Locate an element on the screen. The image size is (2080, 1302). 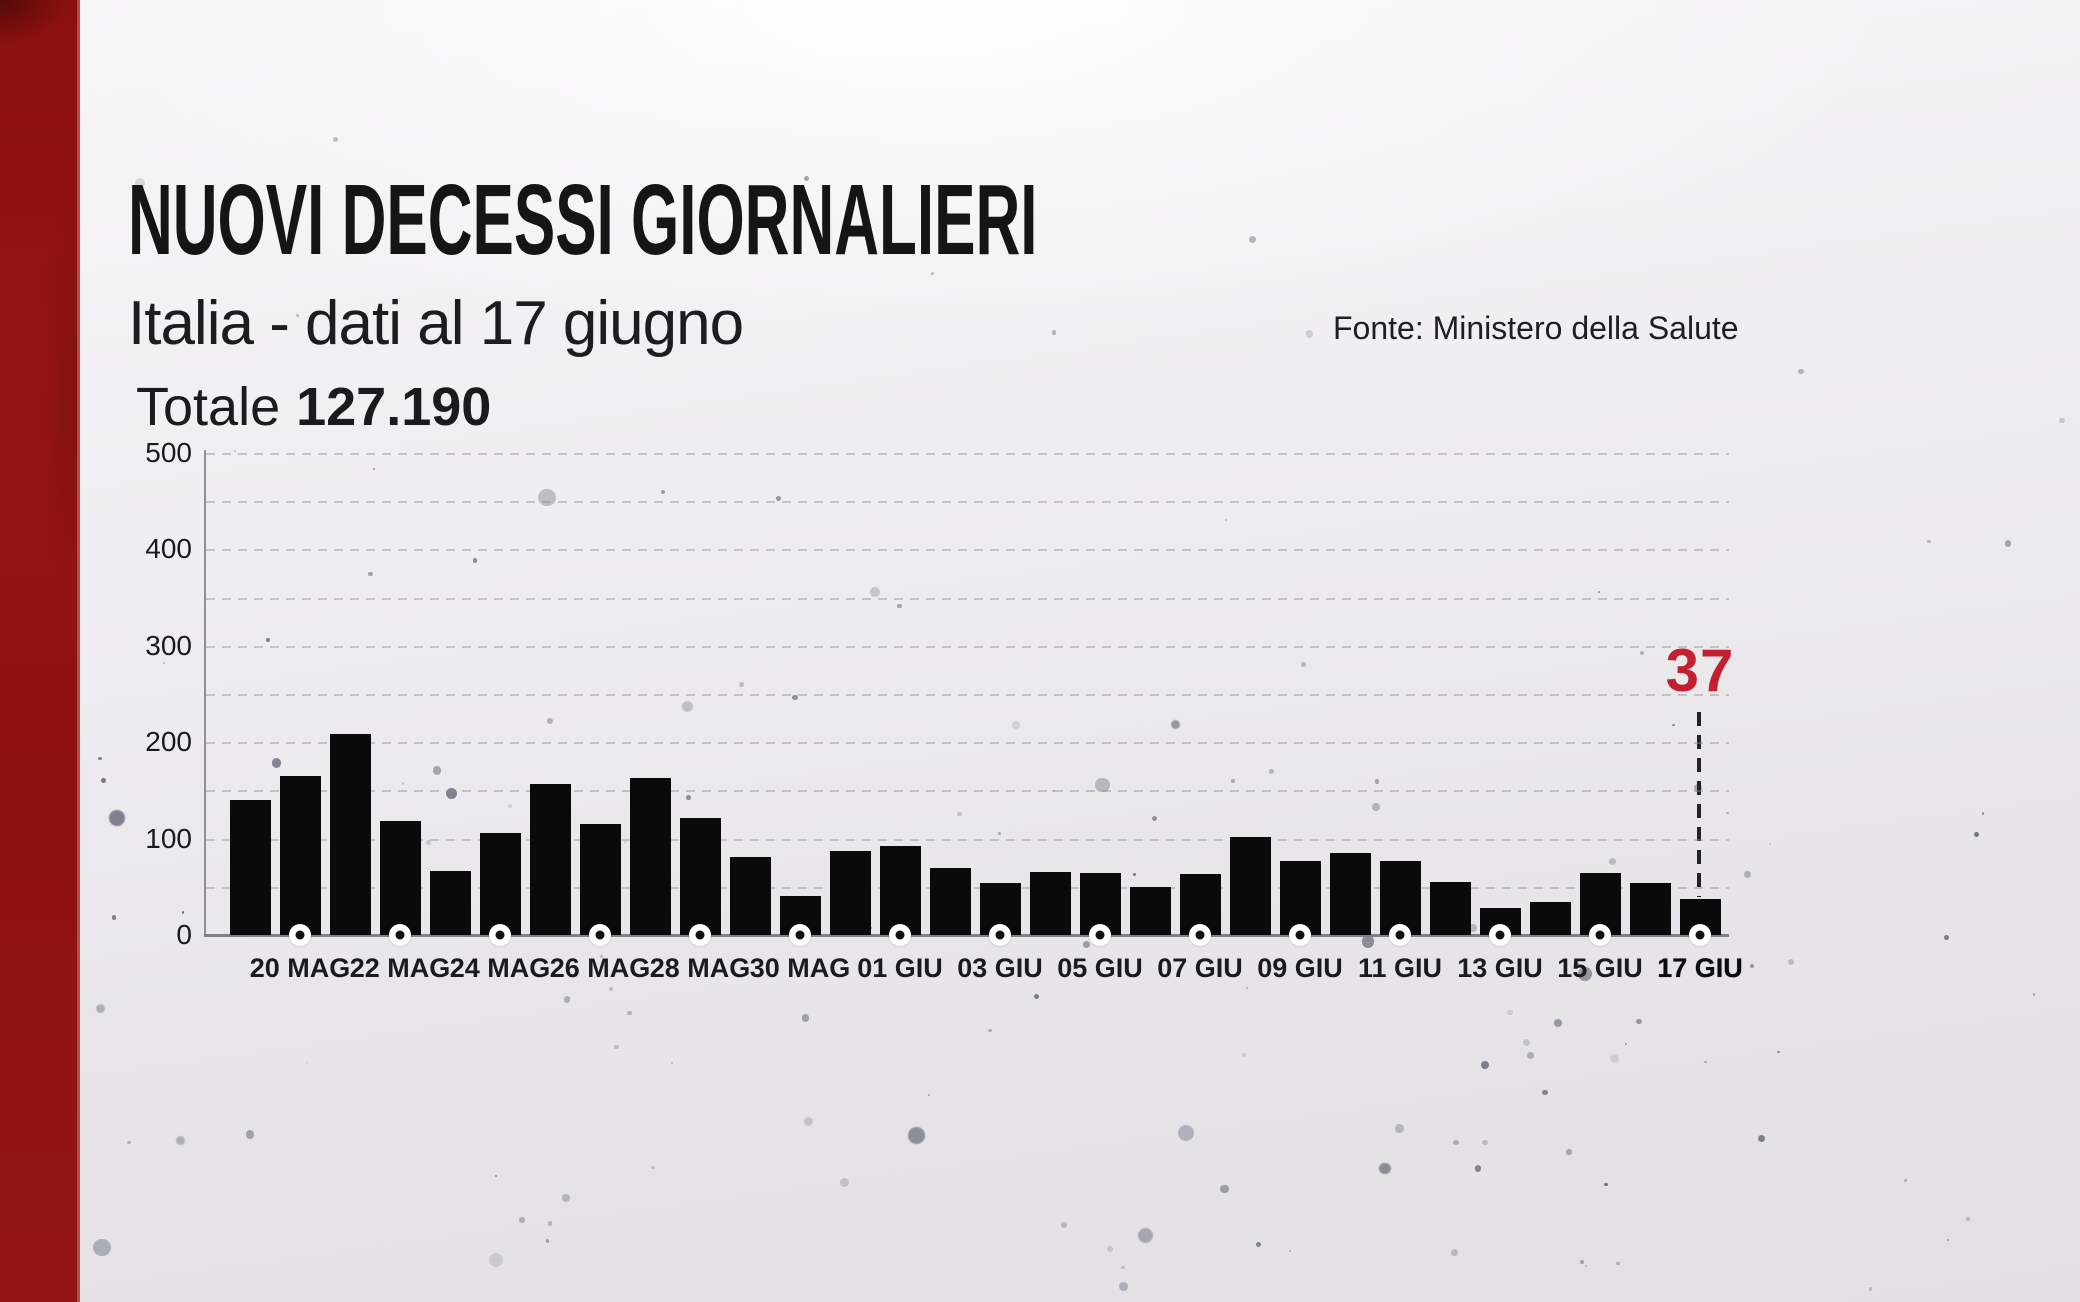
bar-14-giu is located at coordinates (1550, 918).